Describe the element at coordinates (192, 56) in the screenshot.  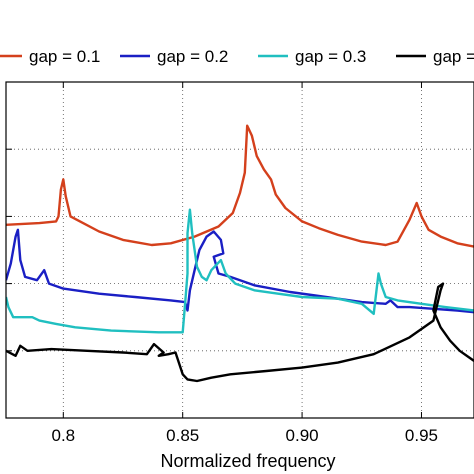
I see `legend-label: gap = 0.2` at that location.